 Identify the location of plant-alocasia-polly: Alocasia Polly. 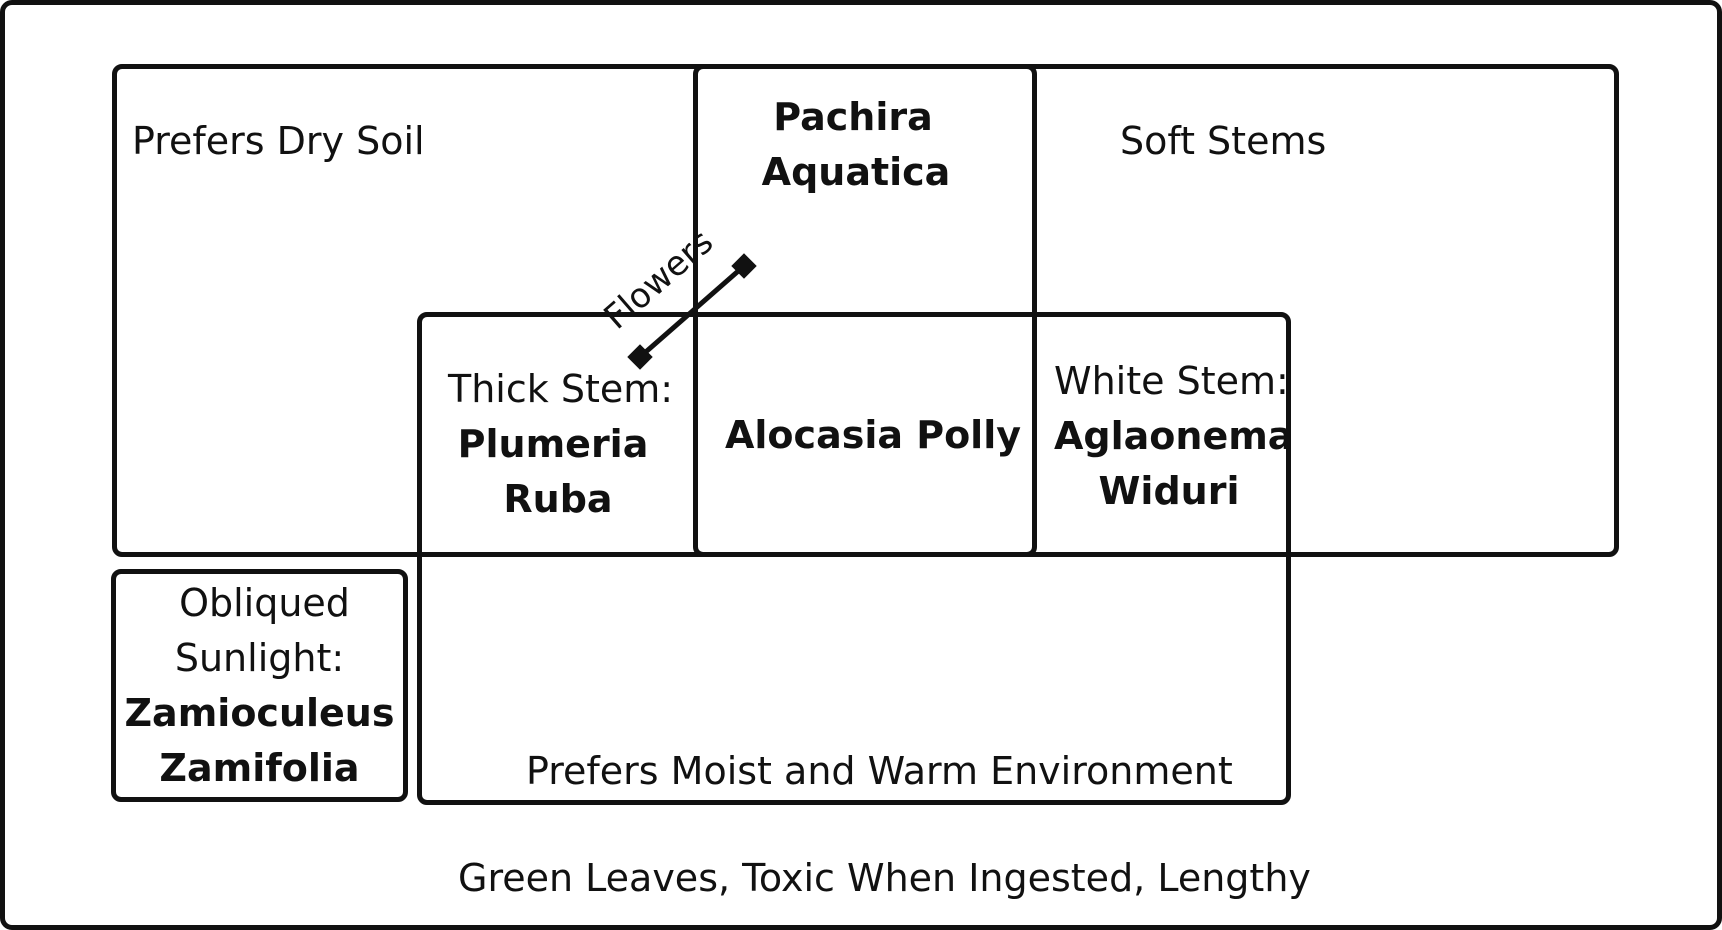
(873, 435).